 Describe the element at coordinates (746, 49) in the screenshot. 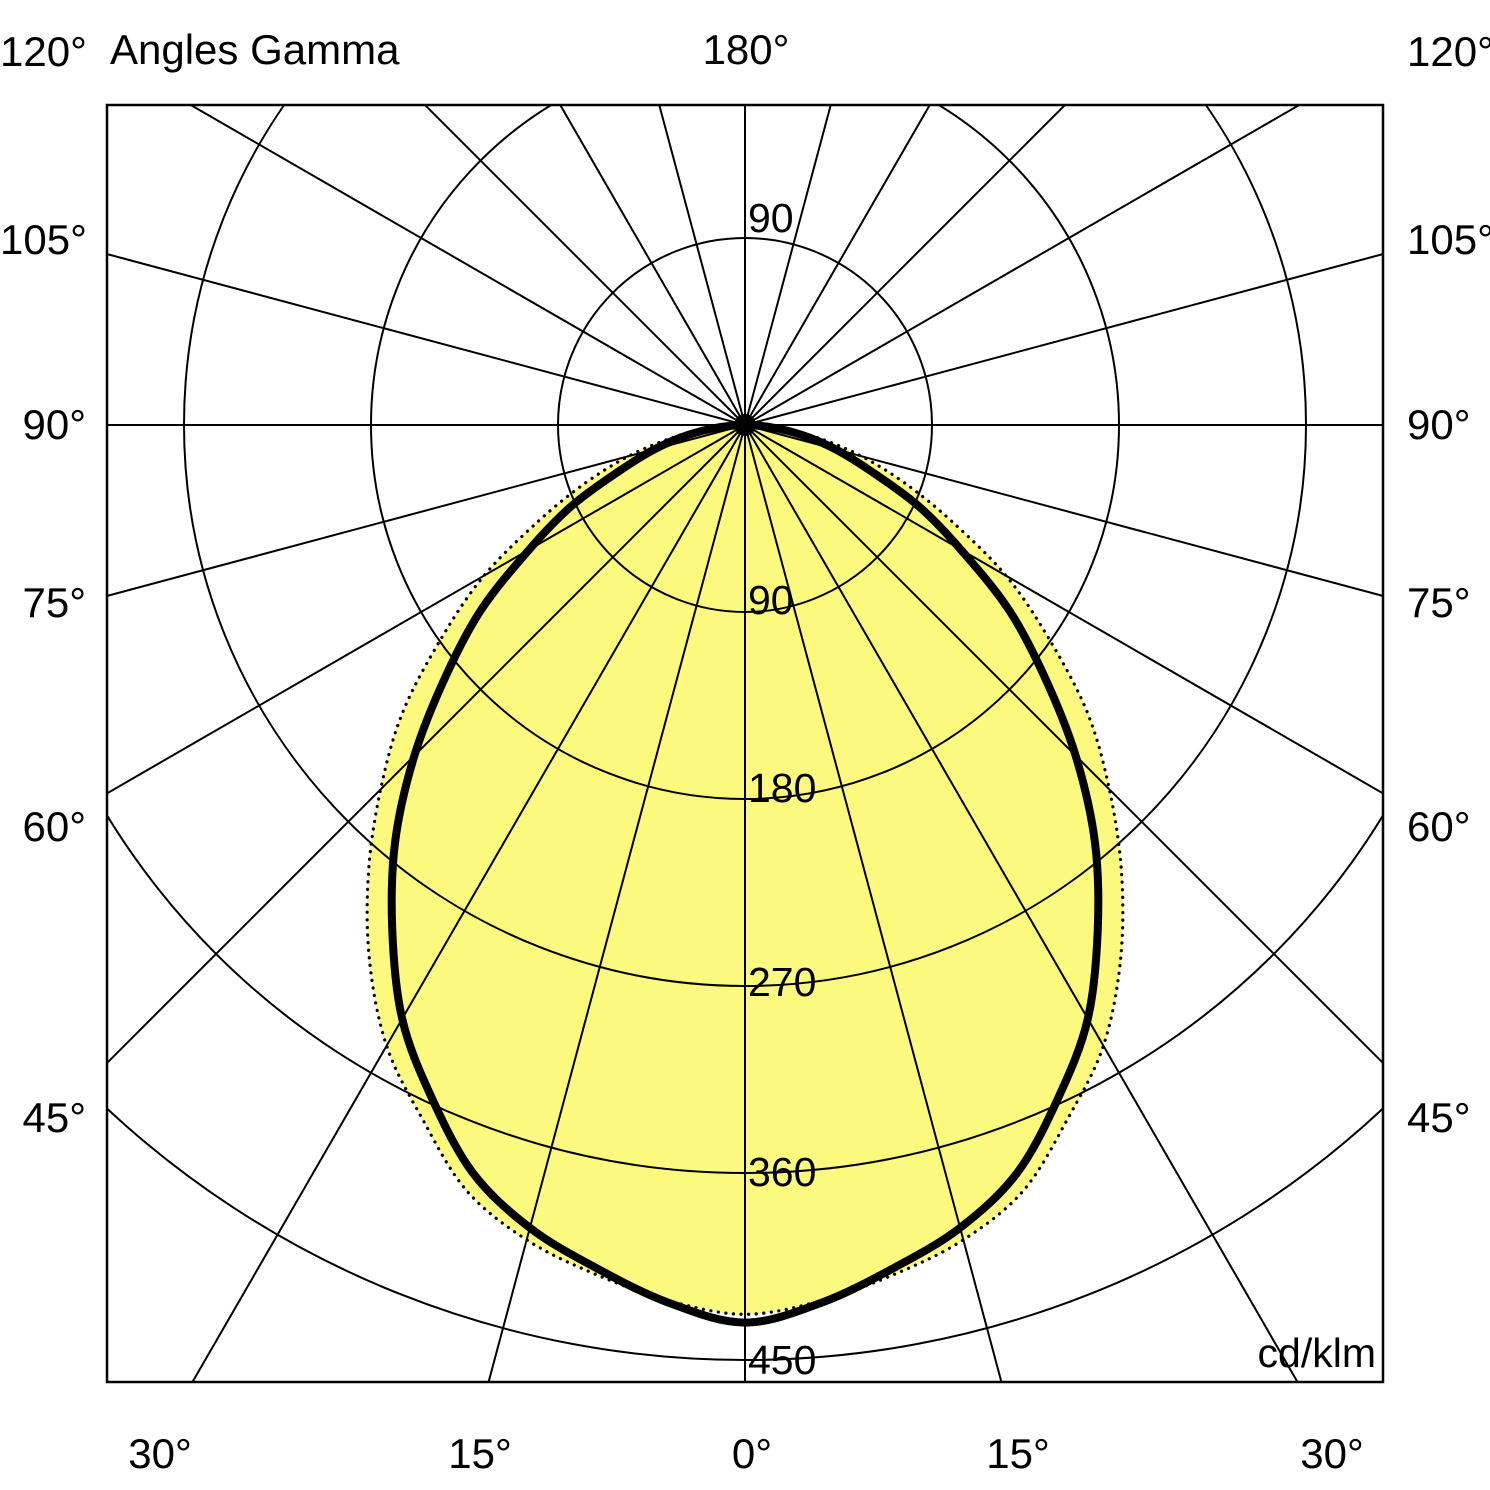

I see `gamma-angle-label-top: 180°` at that location.